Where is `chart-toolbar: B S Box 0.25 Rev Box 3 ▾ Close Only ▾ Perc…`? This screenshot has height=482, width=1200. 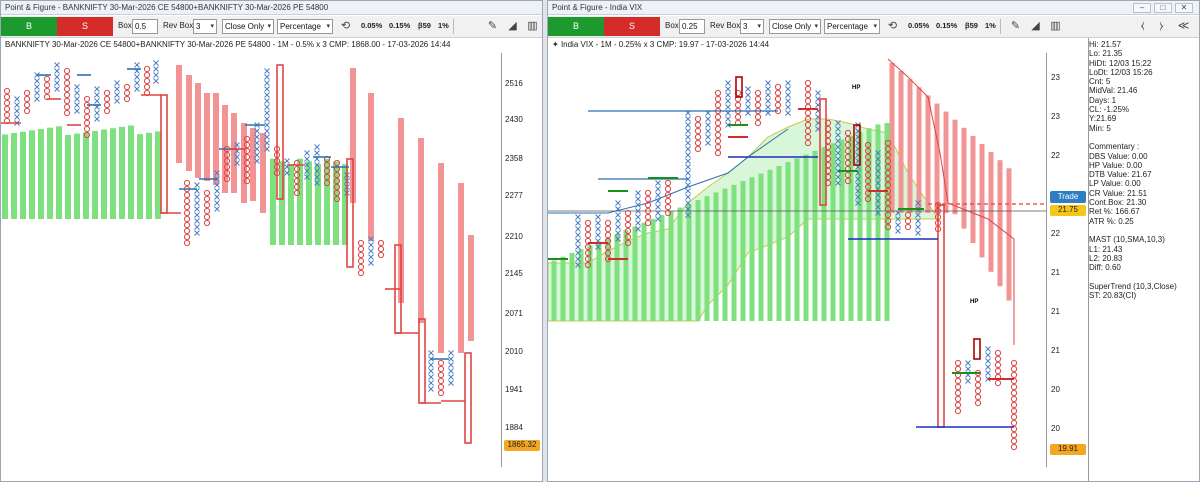 chart-toolbar: B S Box 0.25 Rev Box 3 ▾ Close Only ▾ Perc… is located at coordinates (873, 27).